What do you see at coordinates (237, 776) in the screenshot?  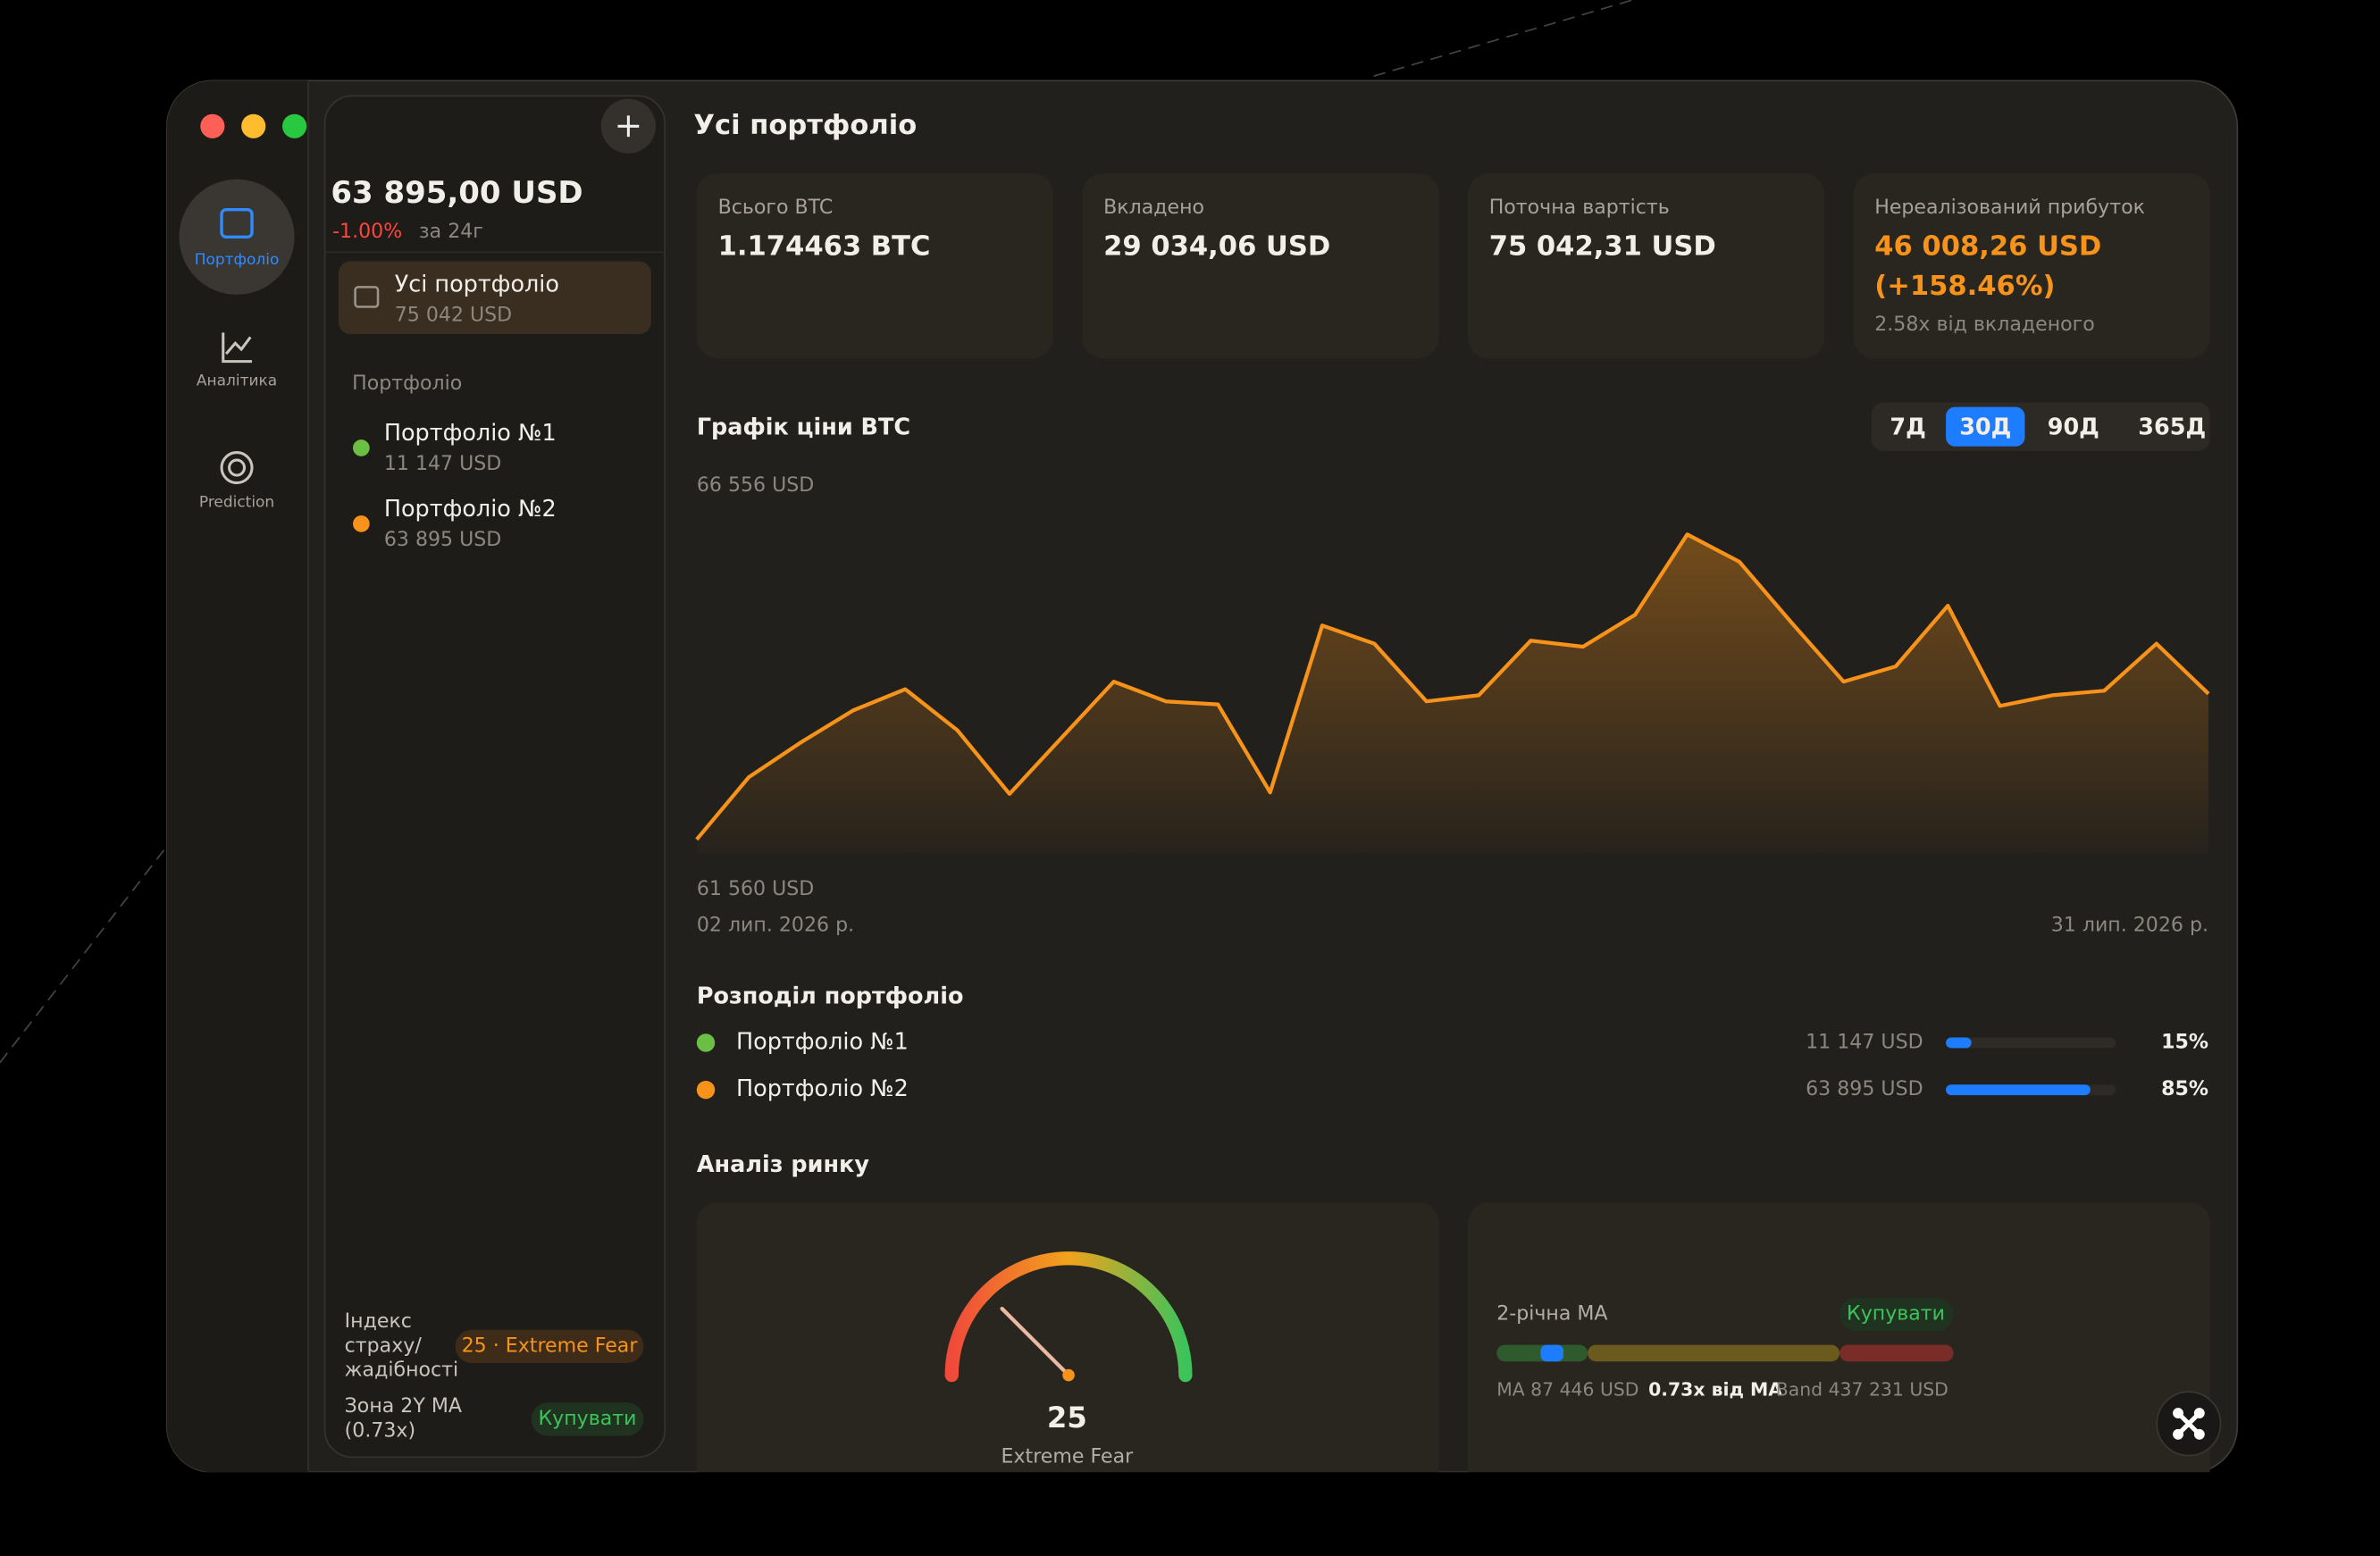 I see `nav-rail` at bounding box center [237, 776].